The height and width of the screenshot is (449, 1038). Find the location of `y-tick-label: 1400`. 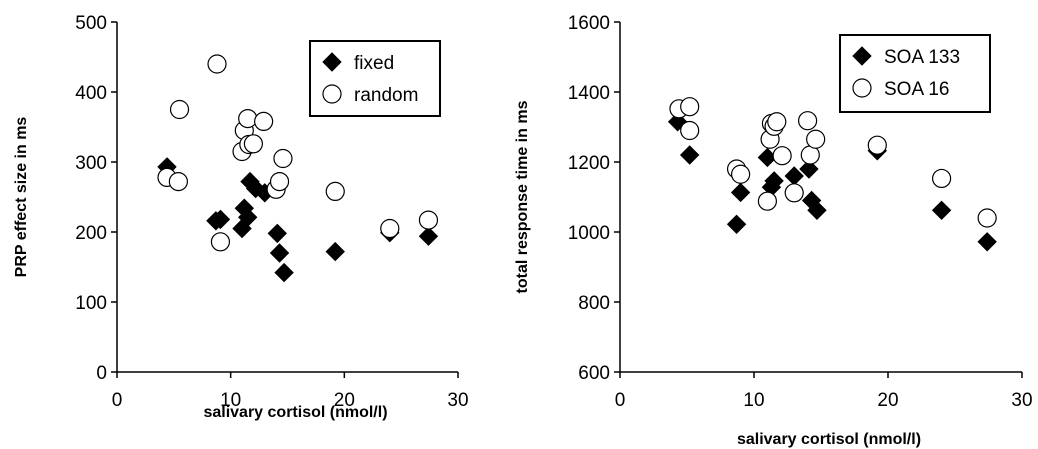

y-tick-label: 1400 is located at coordinates (589, 93).